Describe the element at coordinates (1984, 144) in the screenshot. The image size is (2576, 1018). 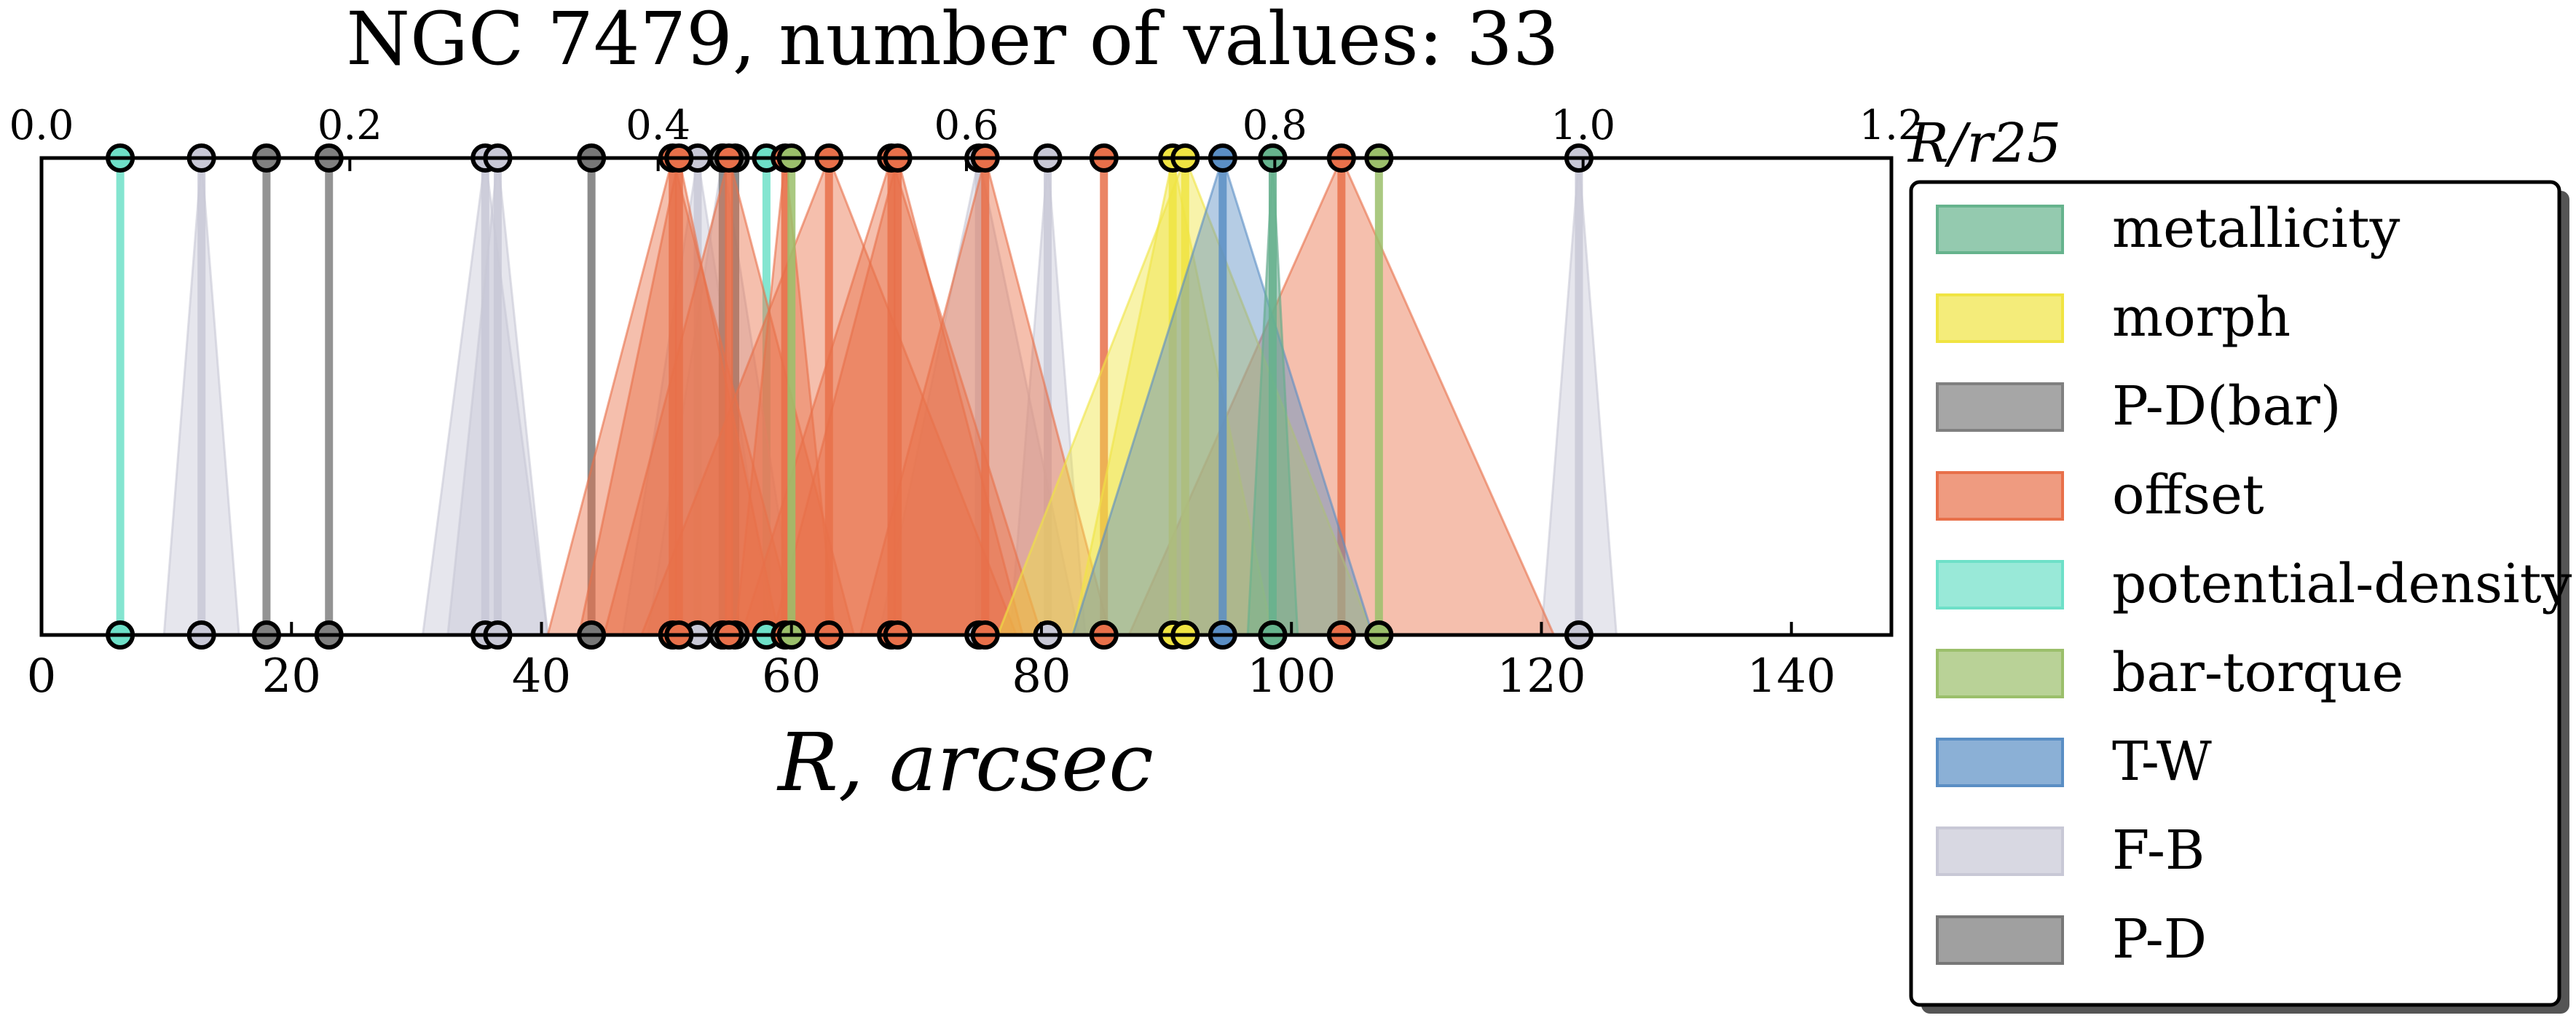
I see `top-axis-label: R/r25` at that location.